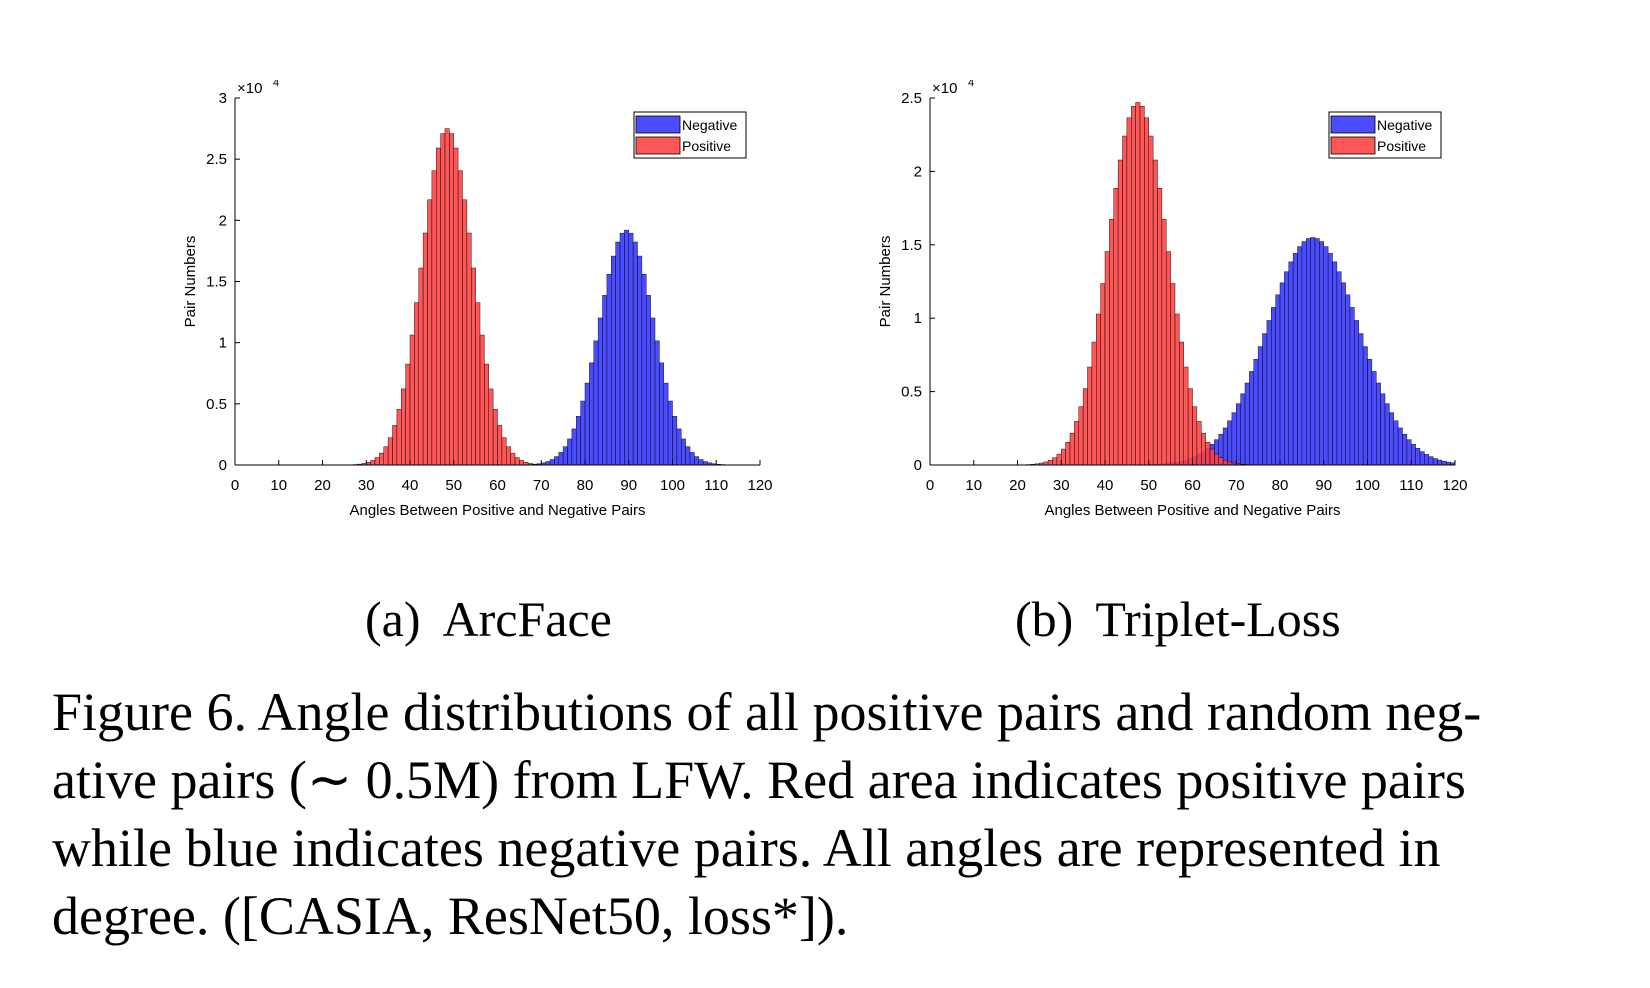  Describe the element at coordinates (541, 485) in the screenshot. I see `x-tick-label: 70` at that location.